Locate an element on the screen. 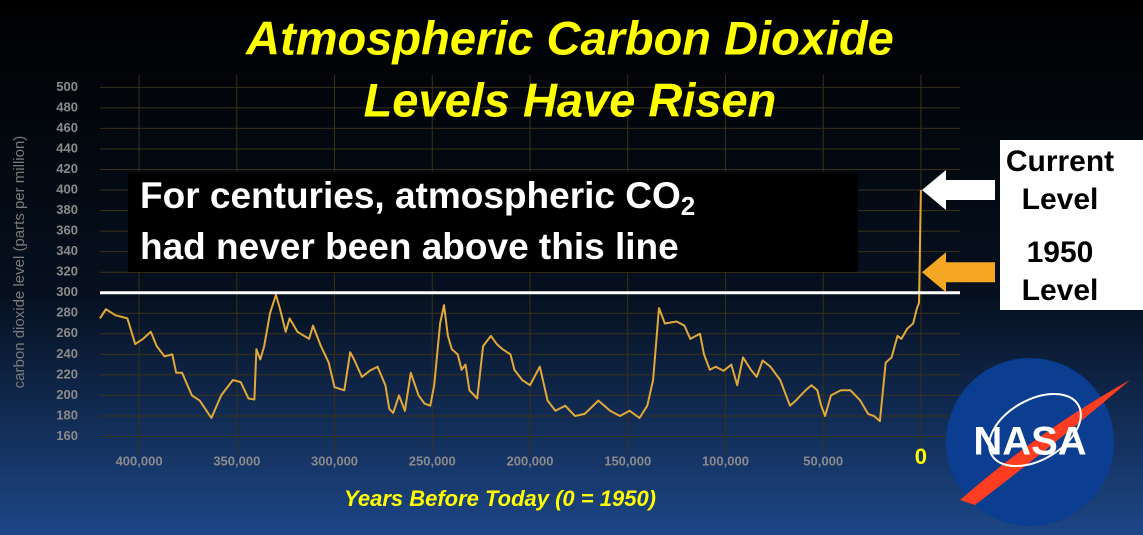 The height and width of the screenshot is (535, 1143). x-tick-label: 400,000 is located at coordinates (139, 460).